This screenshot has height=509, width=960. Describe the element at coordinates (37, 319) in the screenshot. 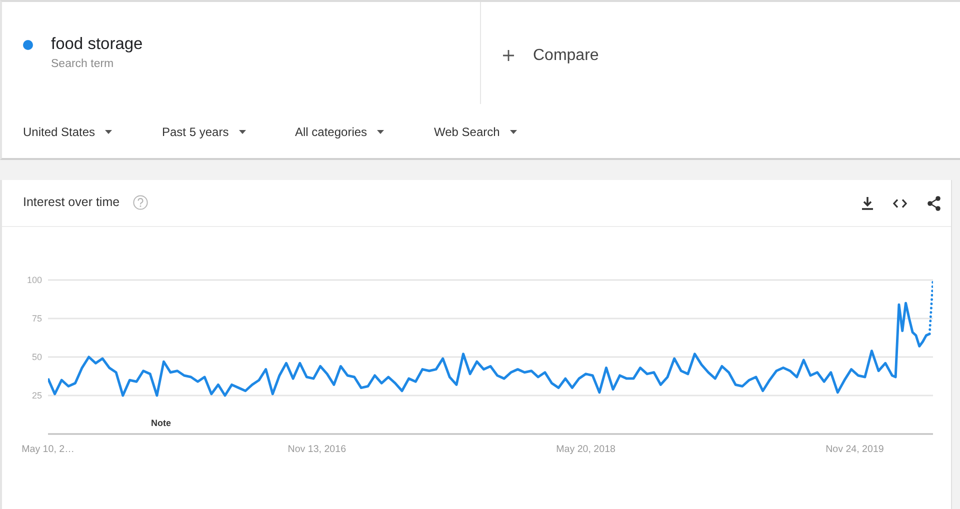

I see `y-tick-label: 75` at that location.